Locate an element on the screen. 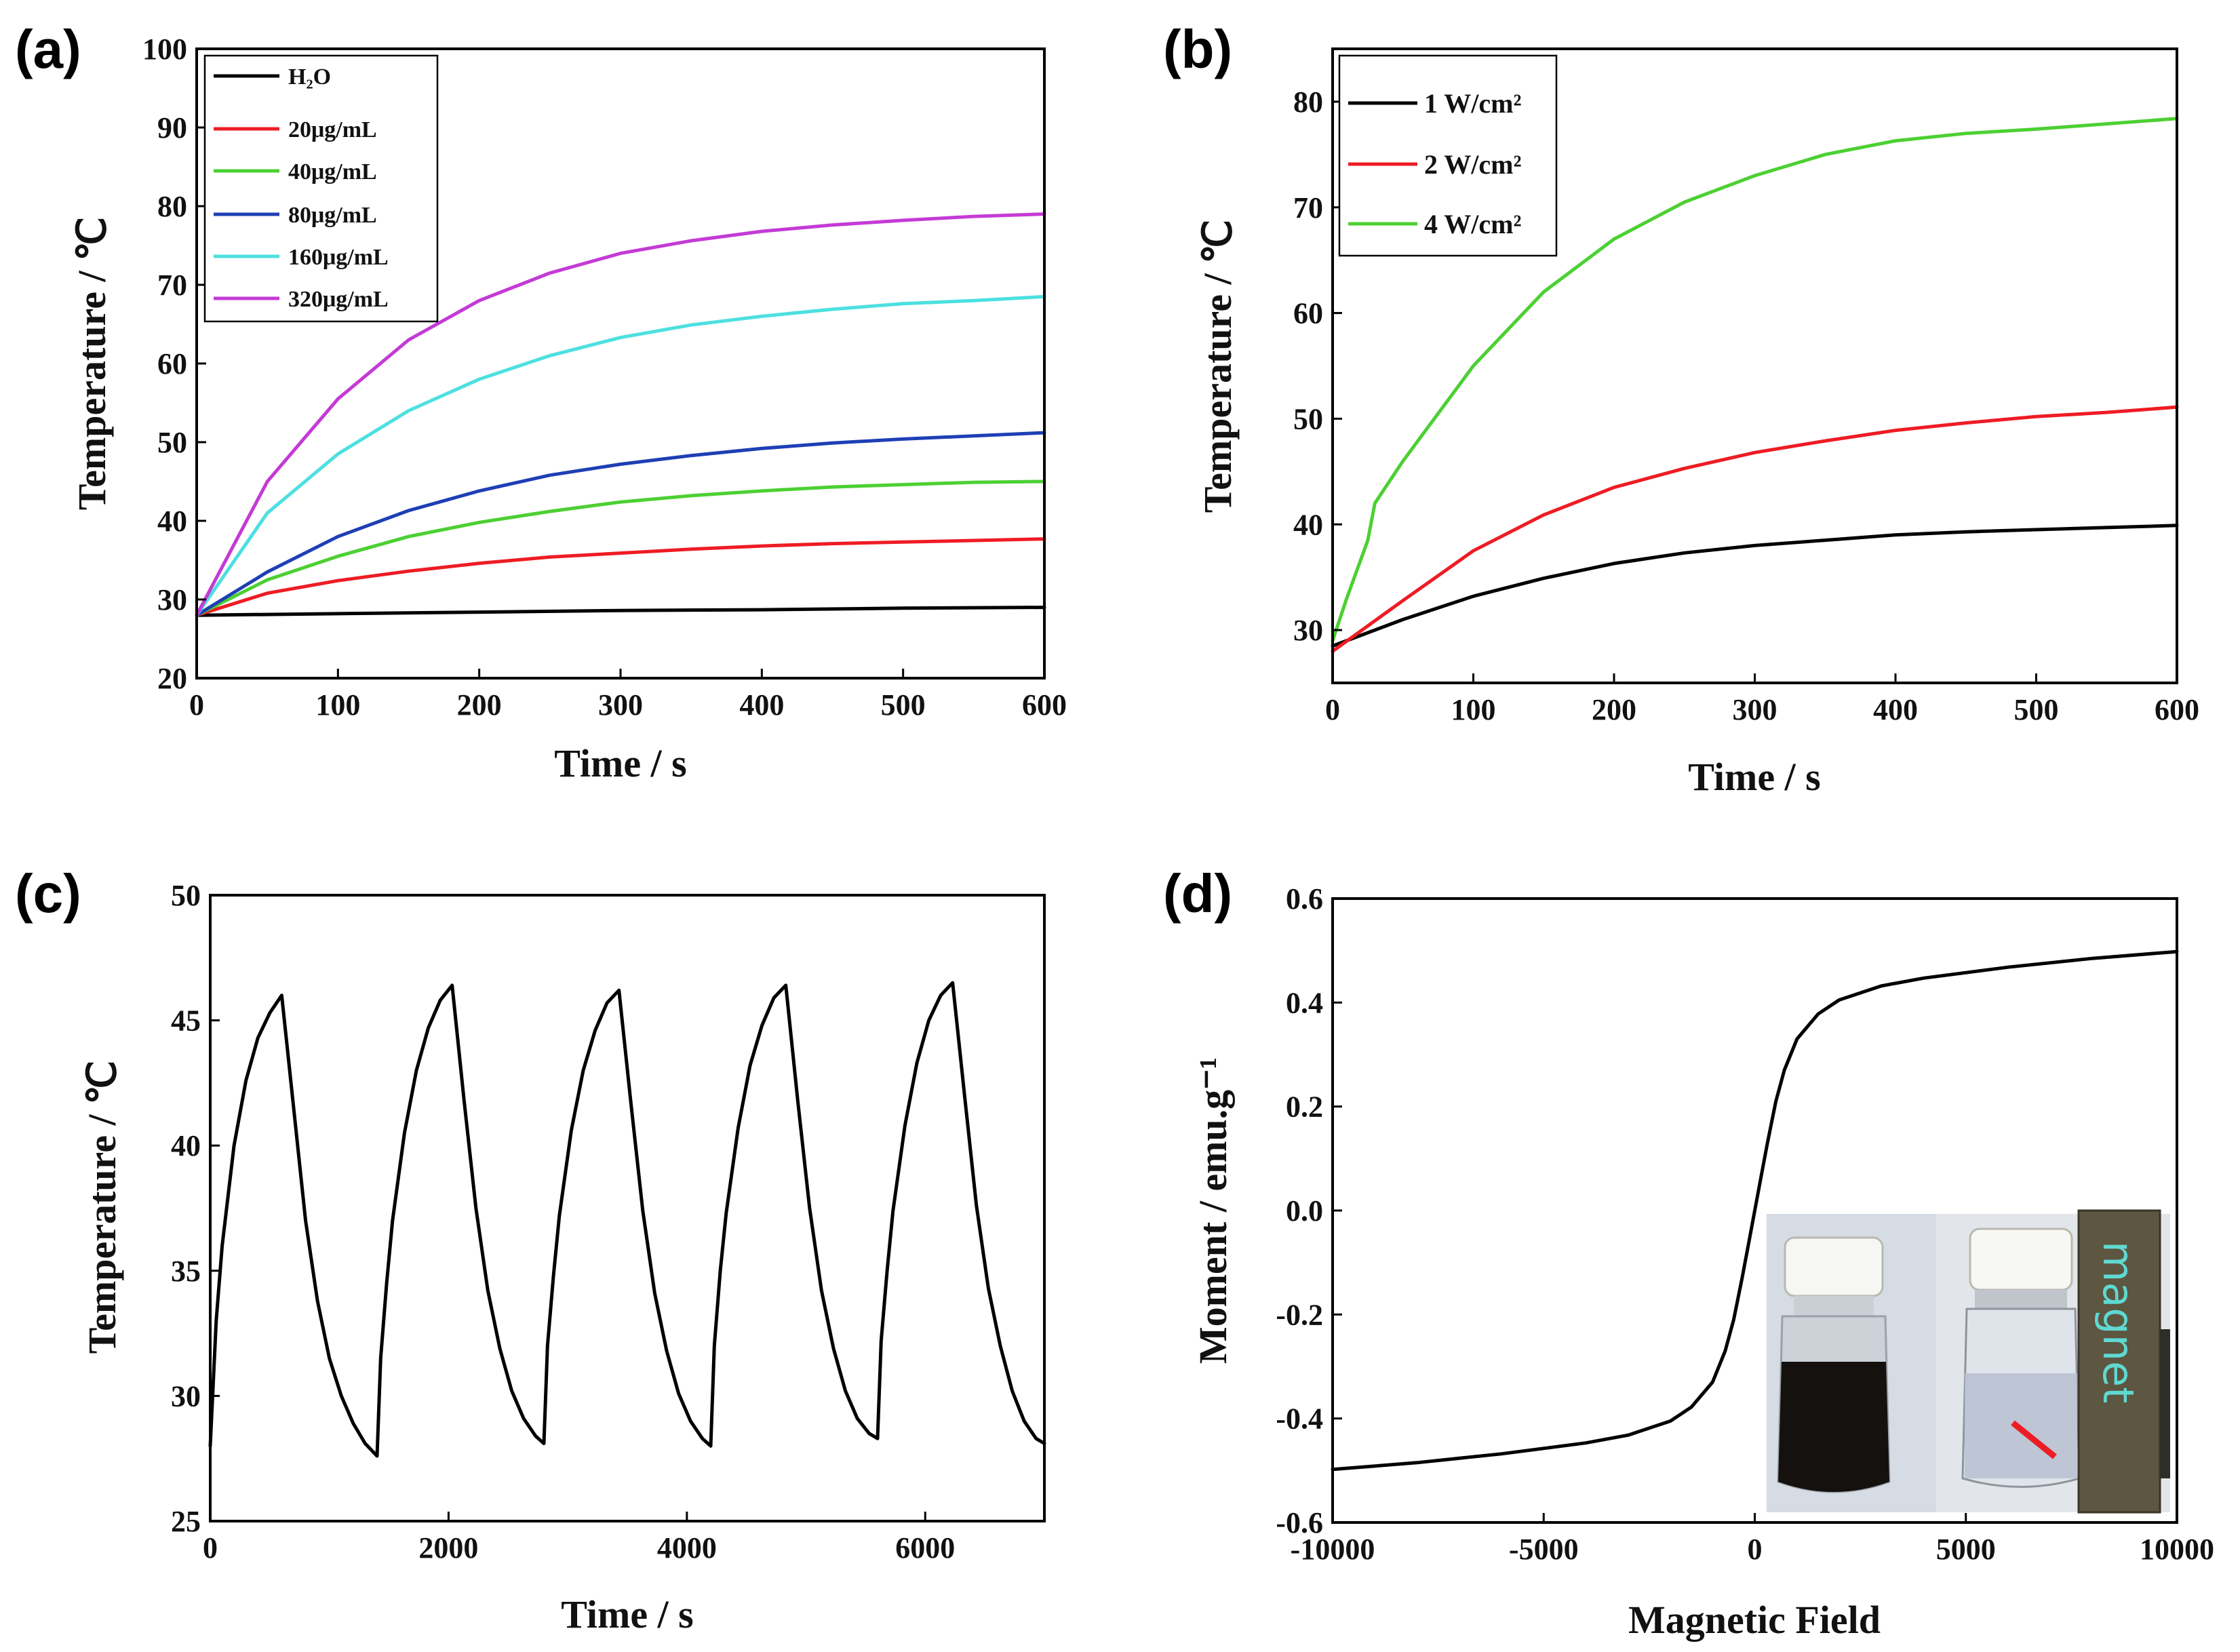 This screenshot has height=1652, width=2240. inset-magnet-bar is located at coordinates (2119, 1361).